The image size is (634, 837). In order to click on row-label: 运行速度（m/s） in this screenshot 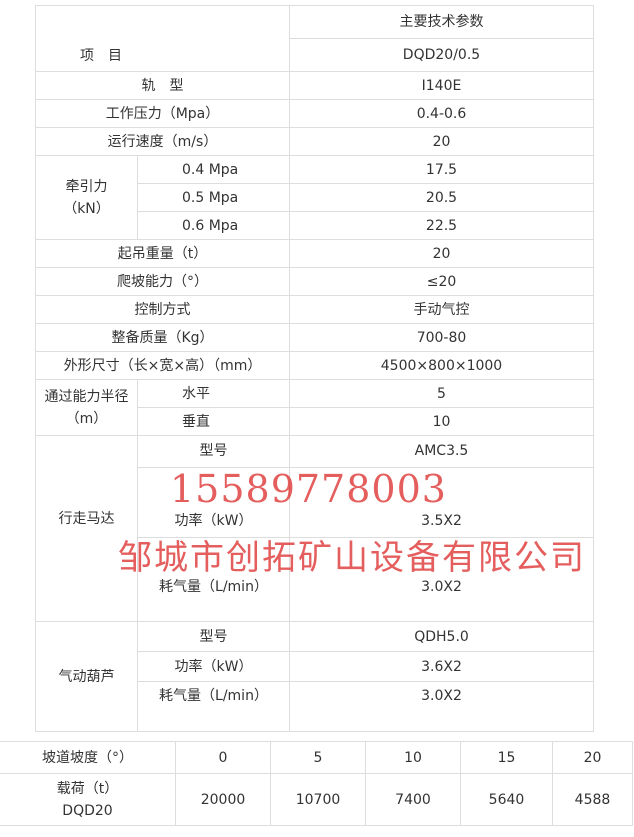, I will do `click(162, 141)`.